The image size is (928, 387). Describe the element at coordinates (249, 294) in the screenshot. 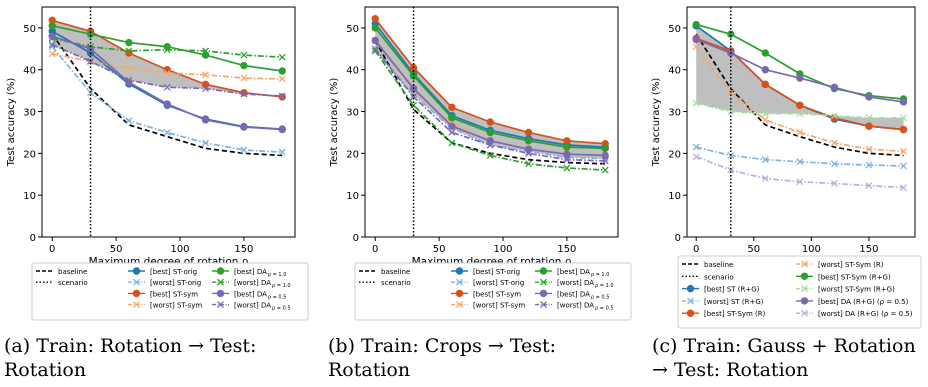

I see `legend-item: [best] DA ρ = 0.5` at that location.